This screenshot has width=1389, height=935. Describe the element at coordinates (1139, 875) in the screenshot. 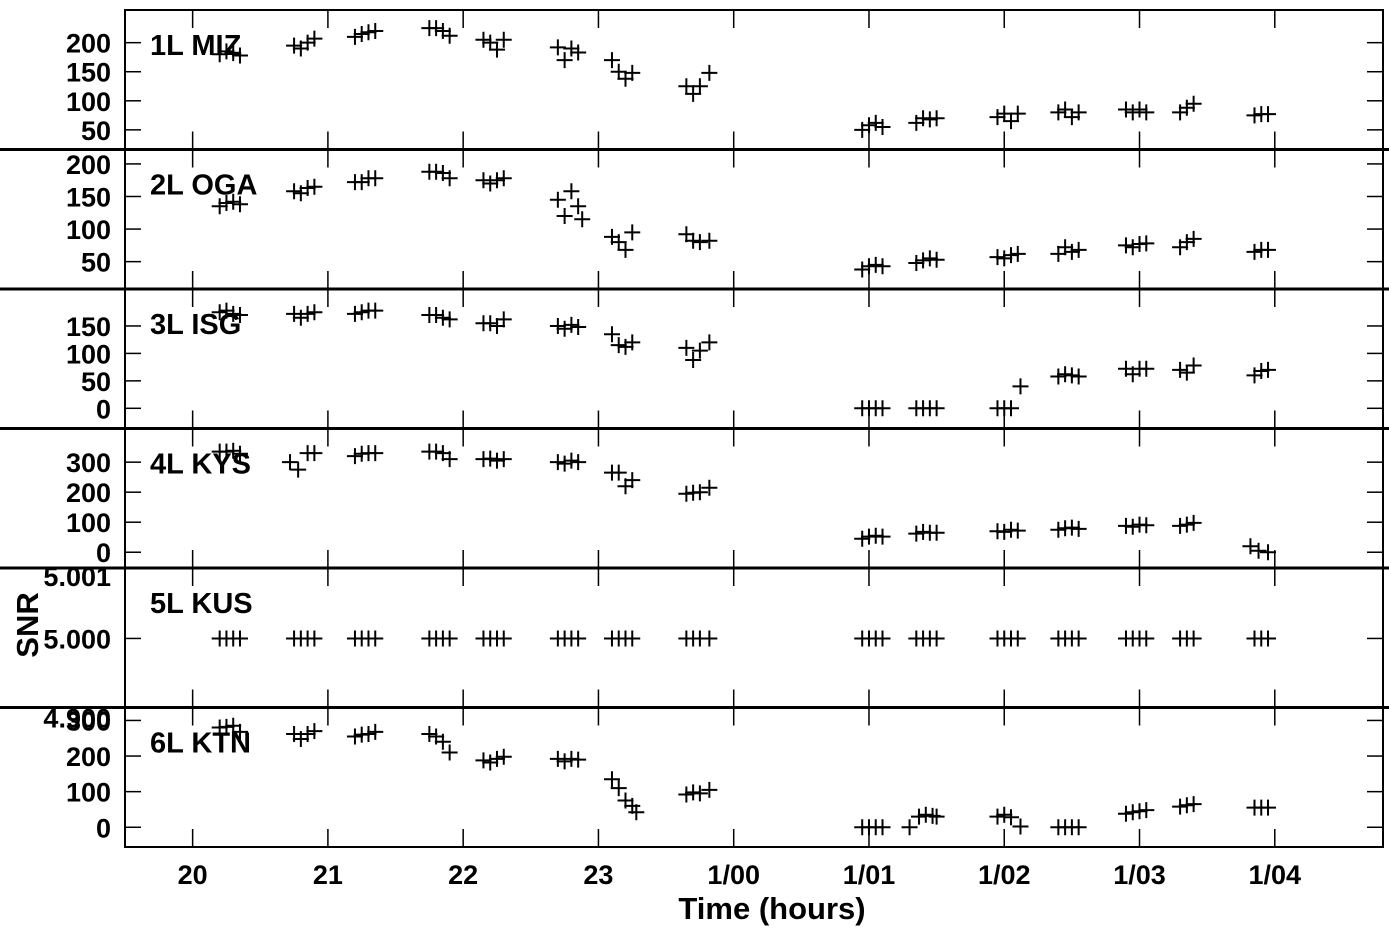

I see `x-tick-label: 1/03` at that location.